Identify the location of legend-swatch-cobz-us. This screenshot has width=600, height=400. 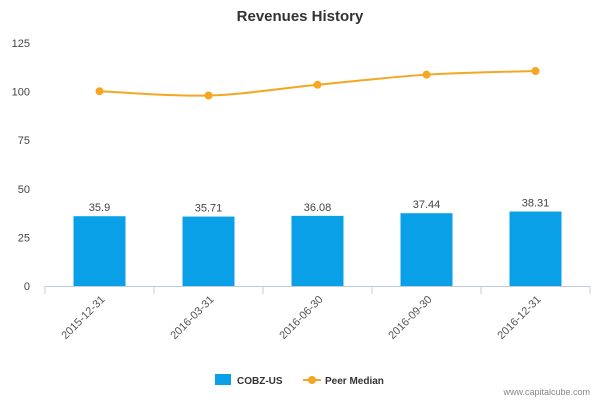
(223, 379).